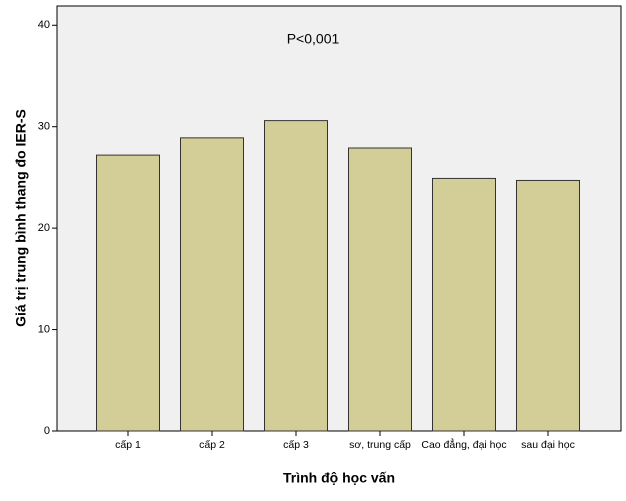 The height and width of the screenshot is (501, 626). What do you see at coordinates (339, 478) in the screenshot?
I see `x-axis-title: Trình độ học vấn` at bounding box center [339, 478].